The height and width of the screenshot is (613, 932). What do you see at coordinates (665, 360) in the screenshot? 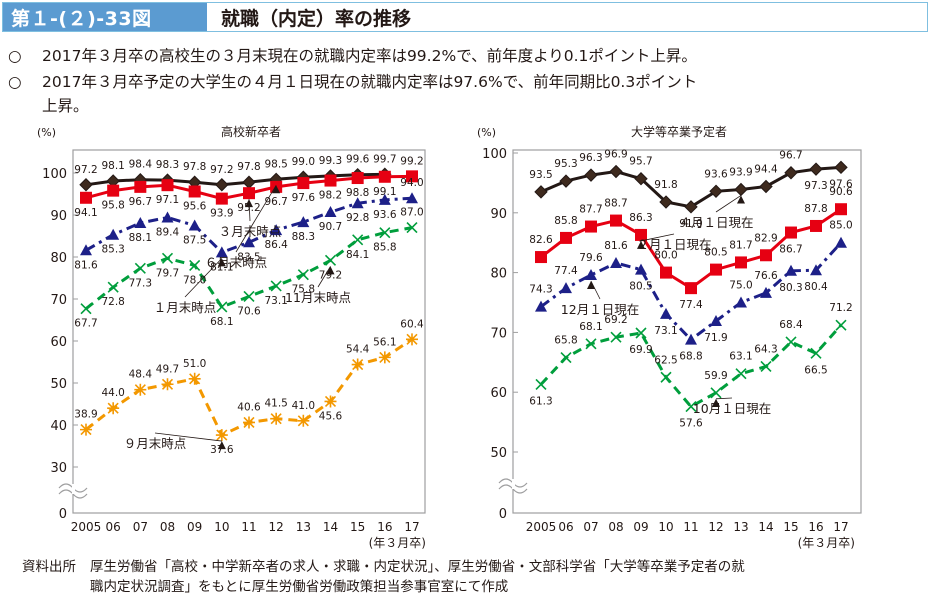
I see `data-label: 62.5` at bounding box center [665, 360].